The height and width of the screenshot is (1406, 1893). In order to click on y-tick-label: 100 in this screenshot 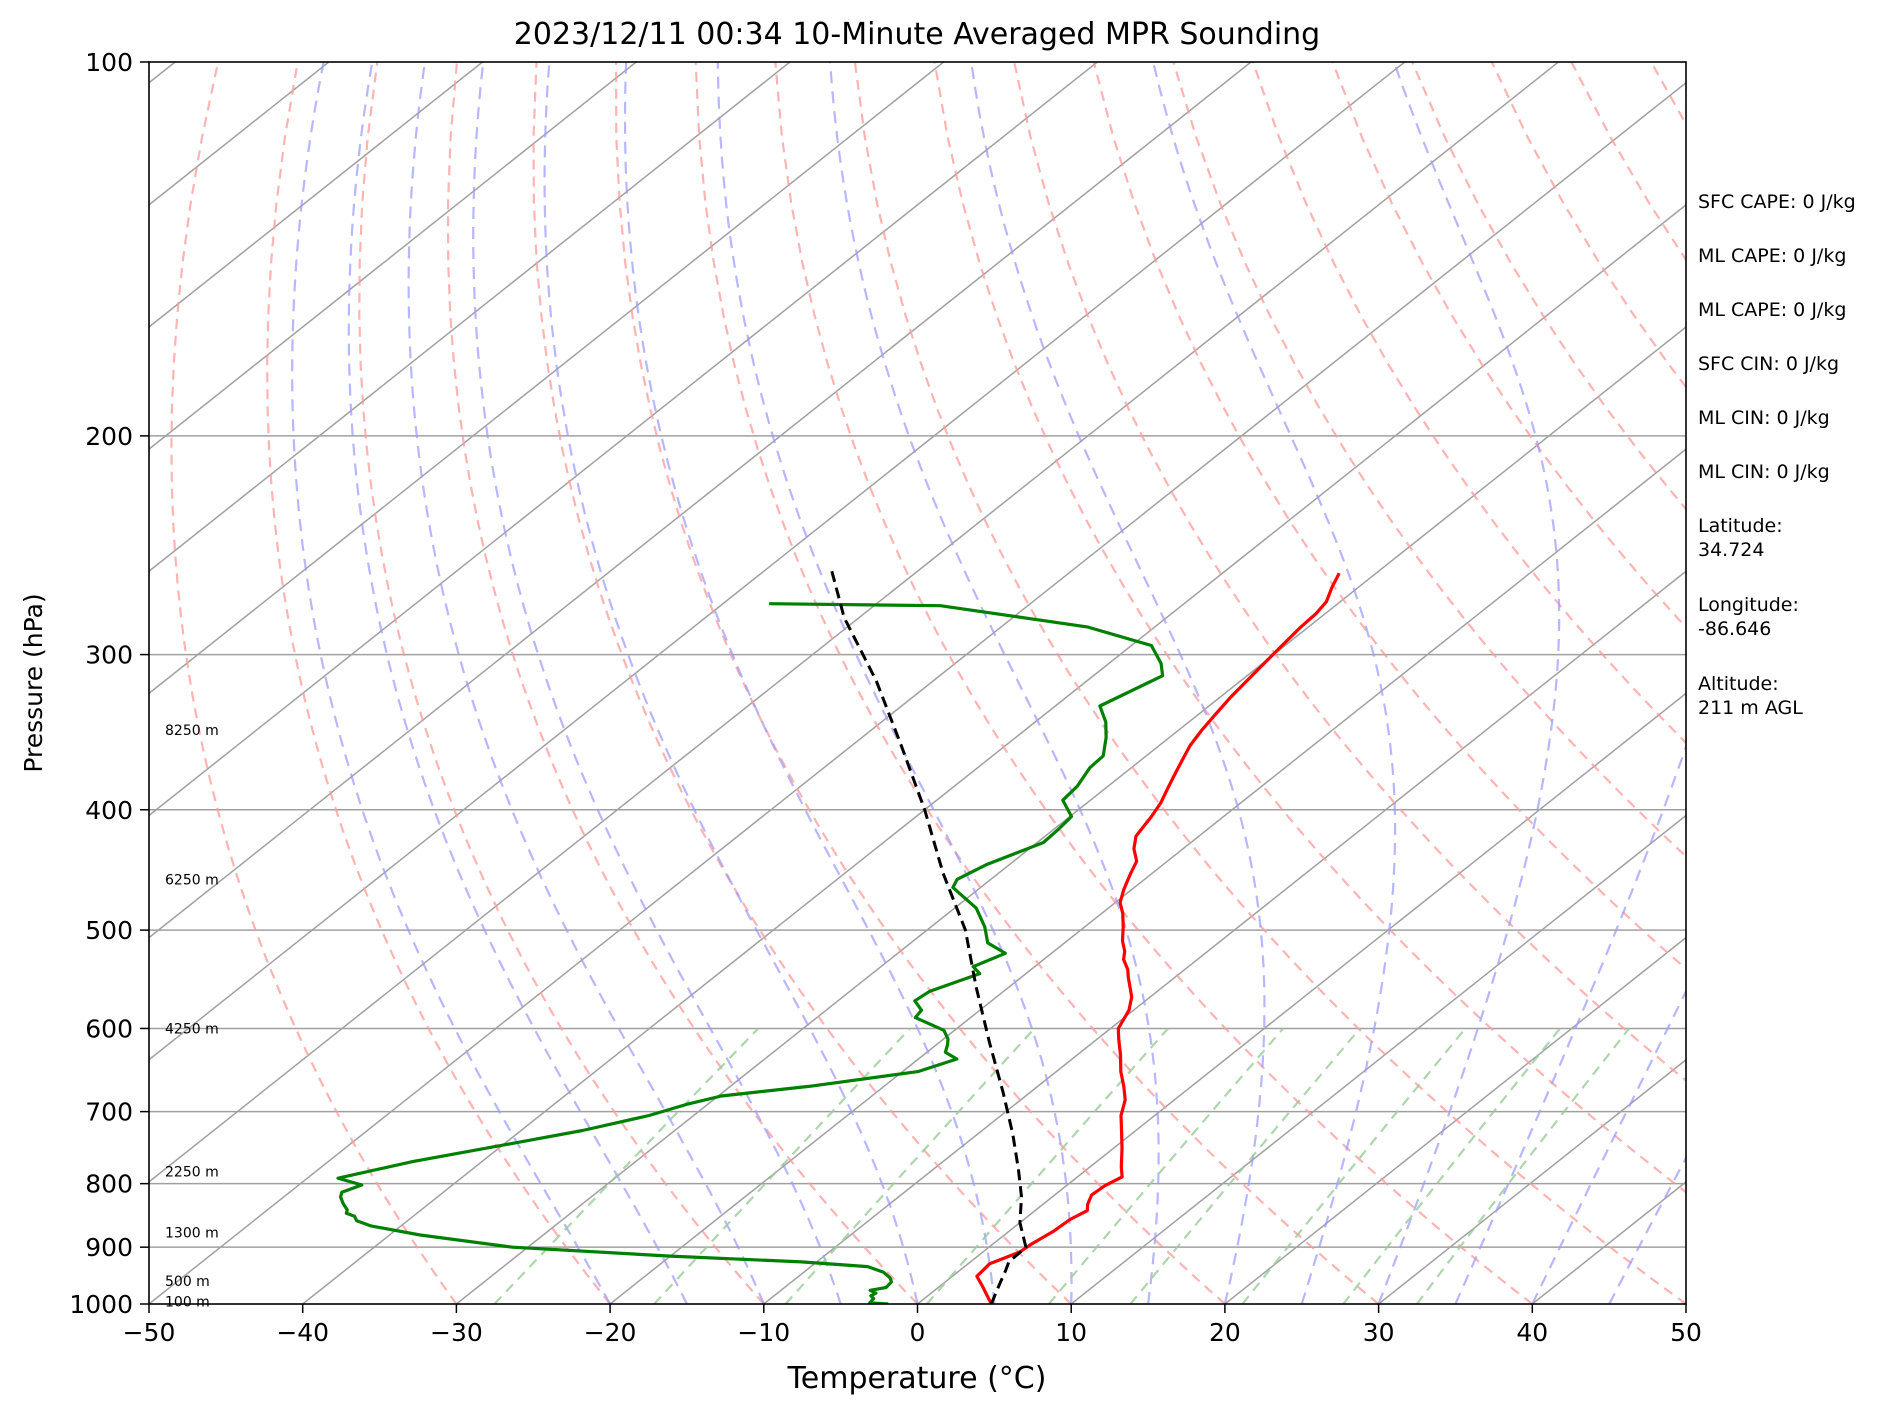, I will do `click(109, 62)`.